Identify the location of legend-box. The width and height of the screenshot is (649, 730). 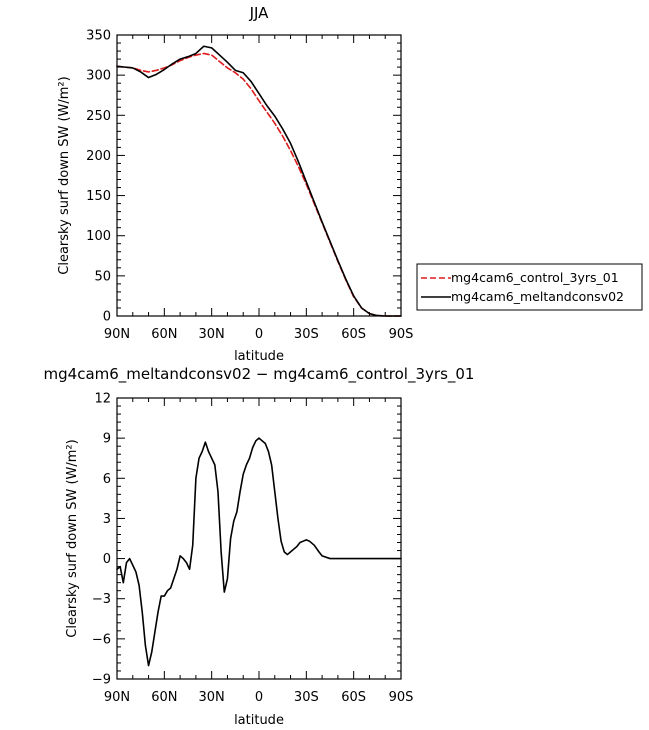
(529, 287).